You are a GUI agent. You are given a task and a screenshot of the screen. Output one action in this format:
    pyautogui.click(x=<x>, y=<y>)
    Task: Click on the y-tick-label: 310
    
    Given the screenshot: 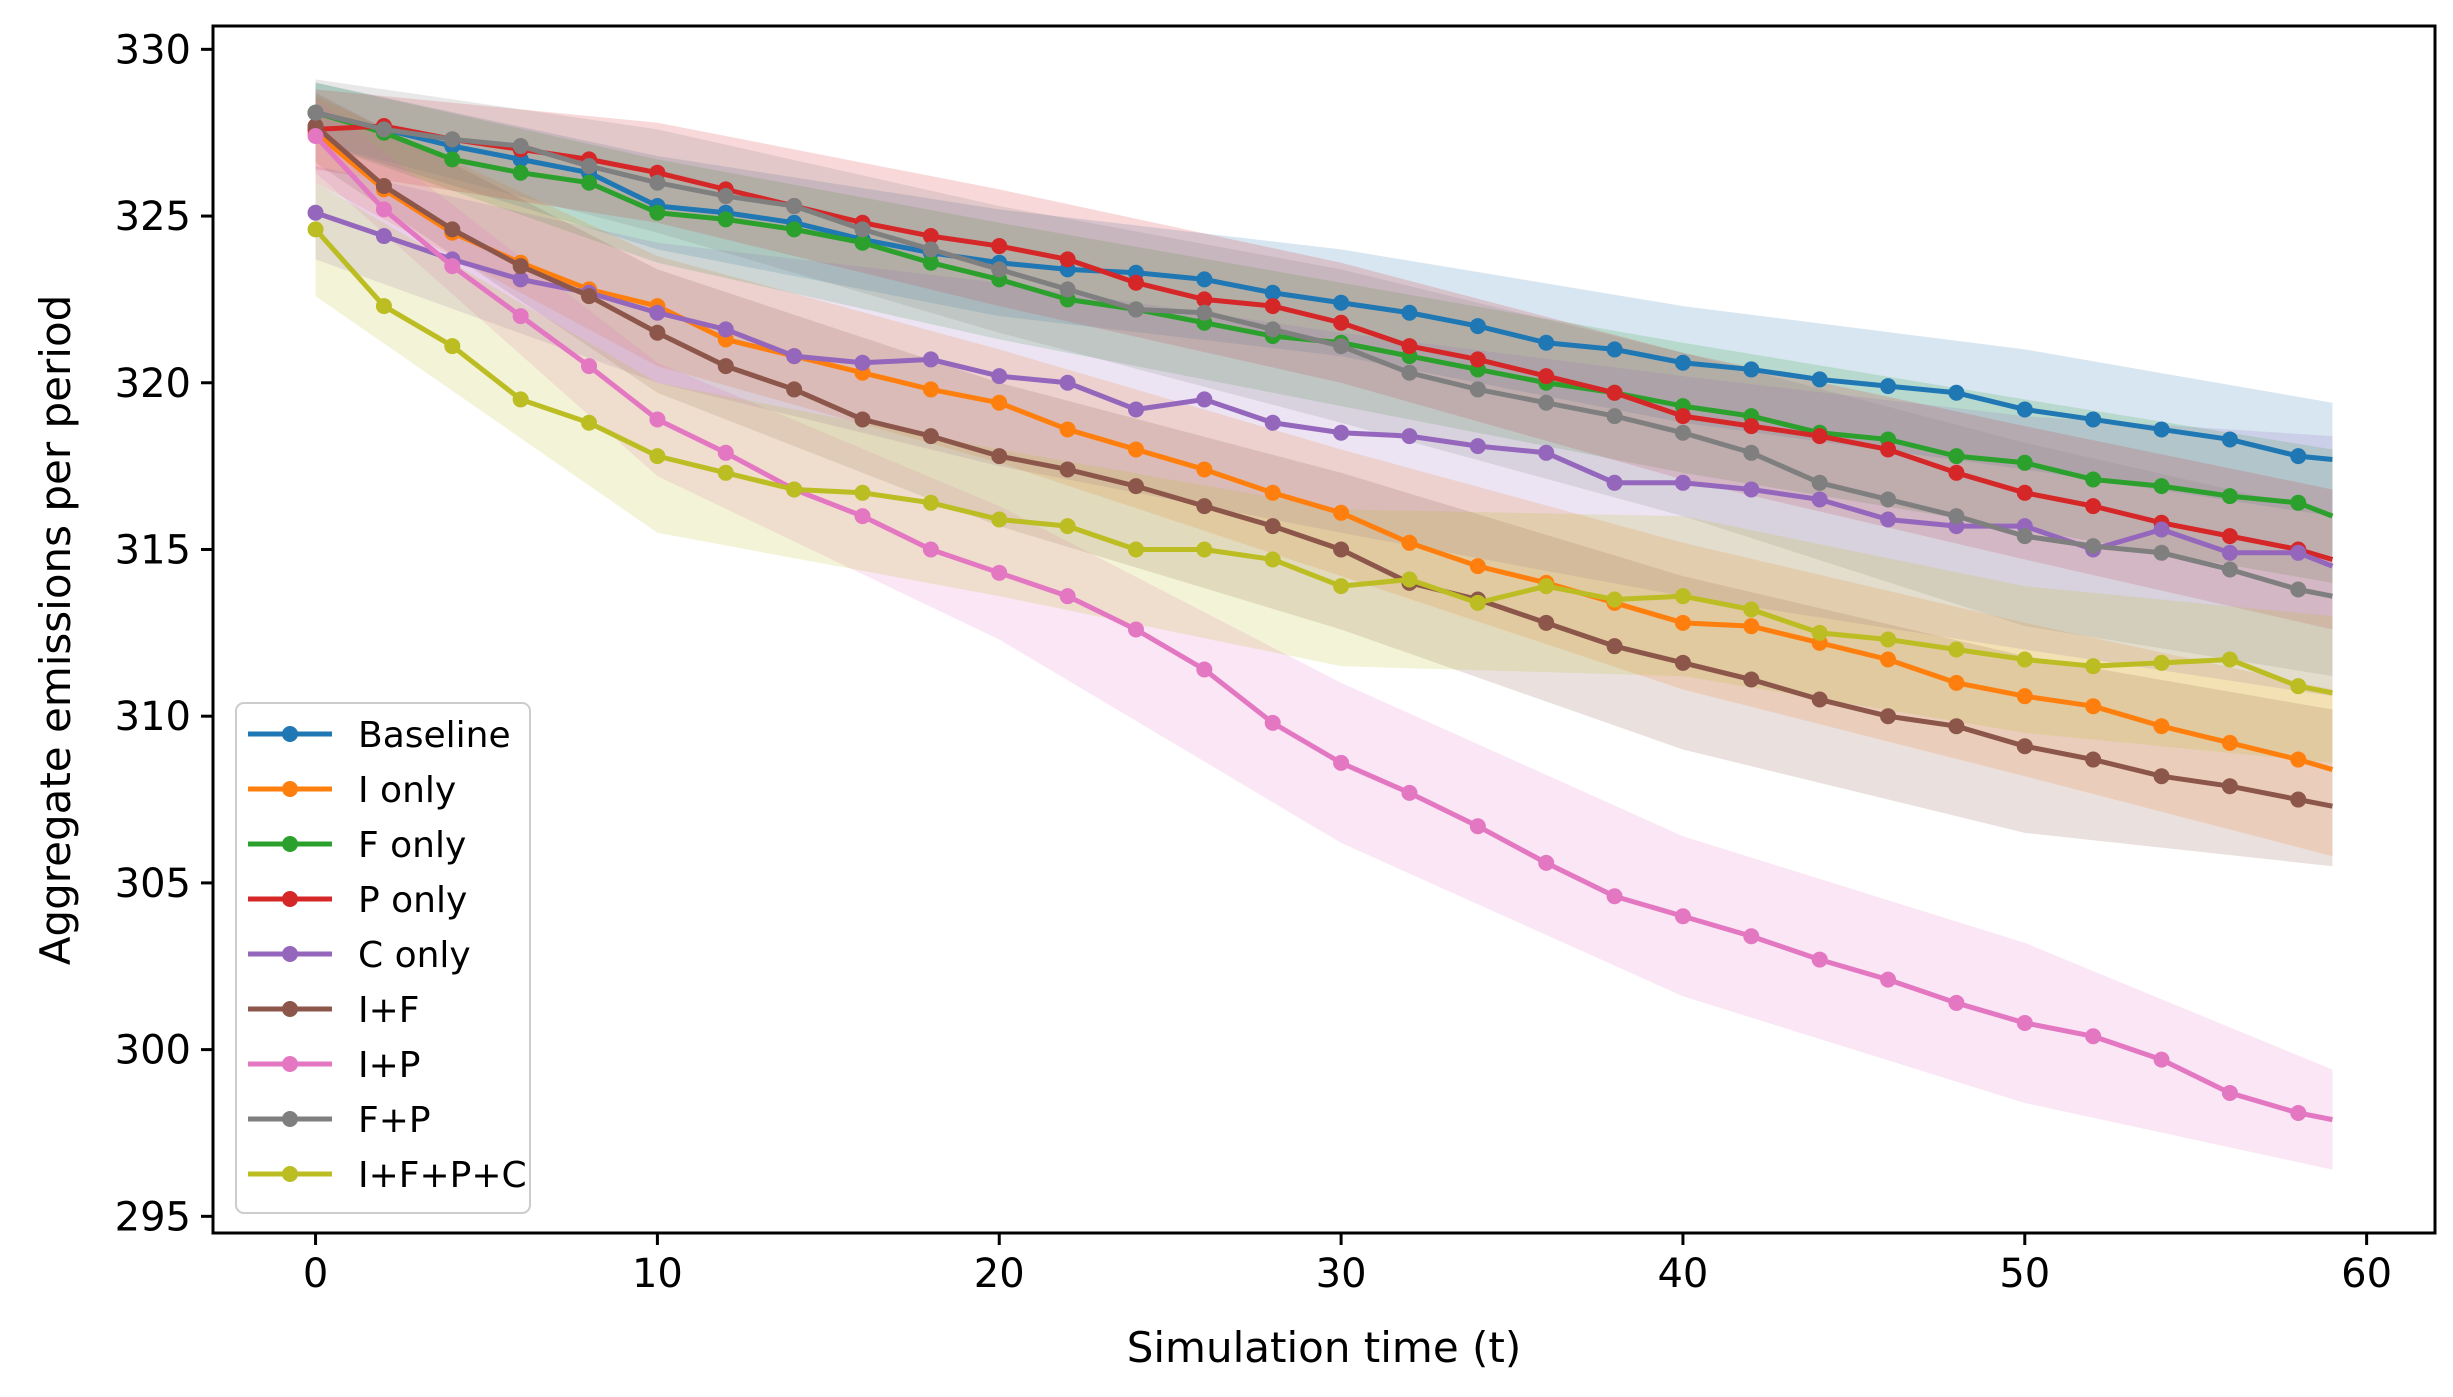 What is the action you would take?
    pyautogui.click(x=153, y=717)
    